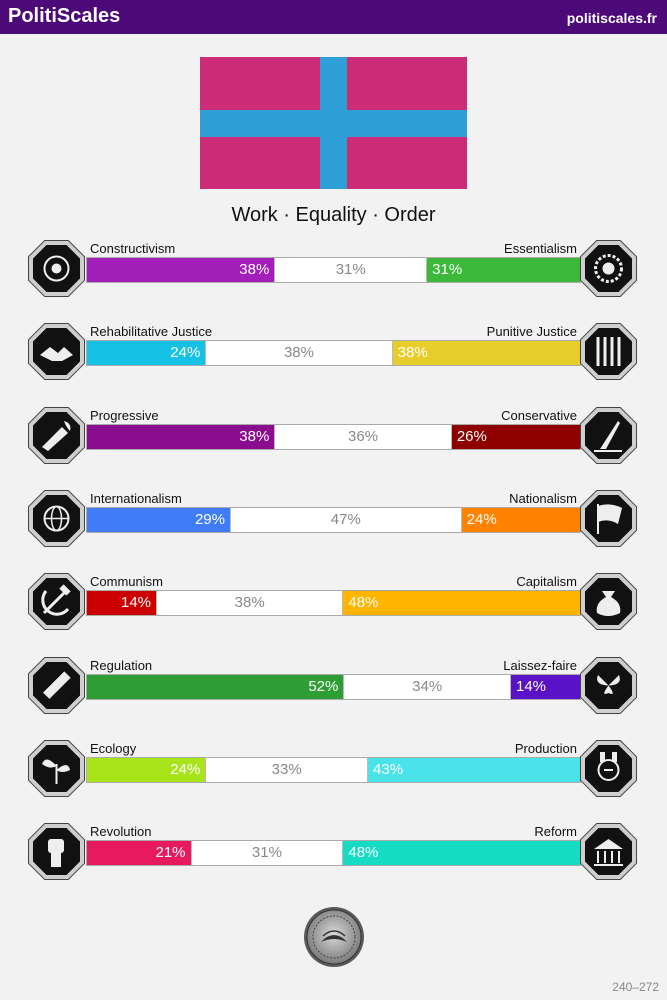 Image resolution: width=667 pixels, height=1000 pixels. I want to click on axis-left-label: Progressive, so click(124, 415).